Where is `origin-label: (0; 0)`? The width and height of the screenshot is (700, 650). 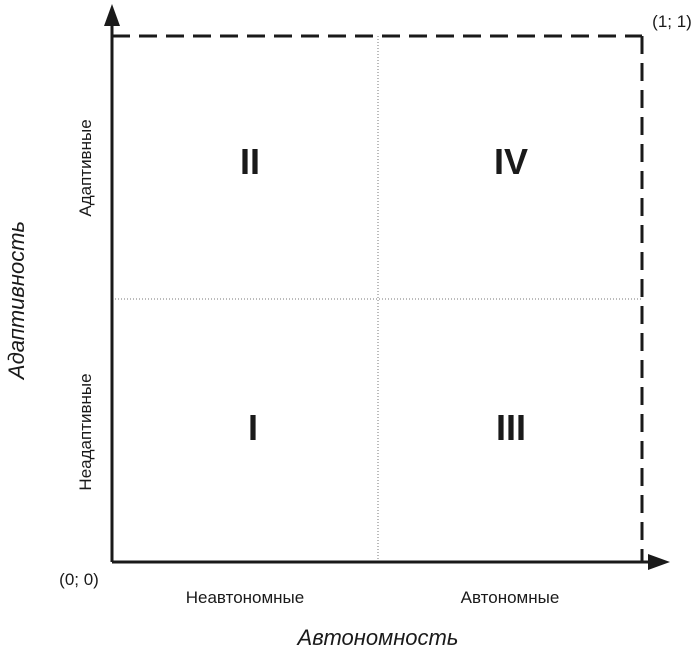 origin-label: (0; 0) is located at coordinates (79, 579).